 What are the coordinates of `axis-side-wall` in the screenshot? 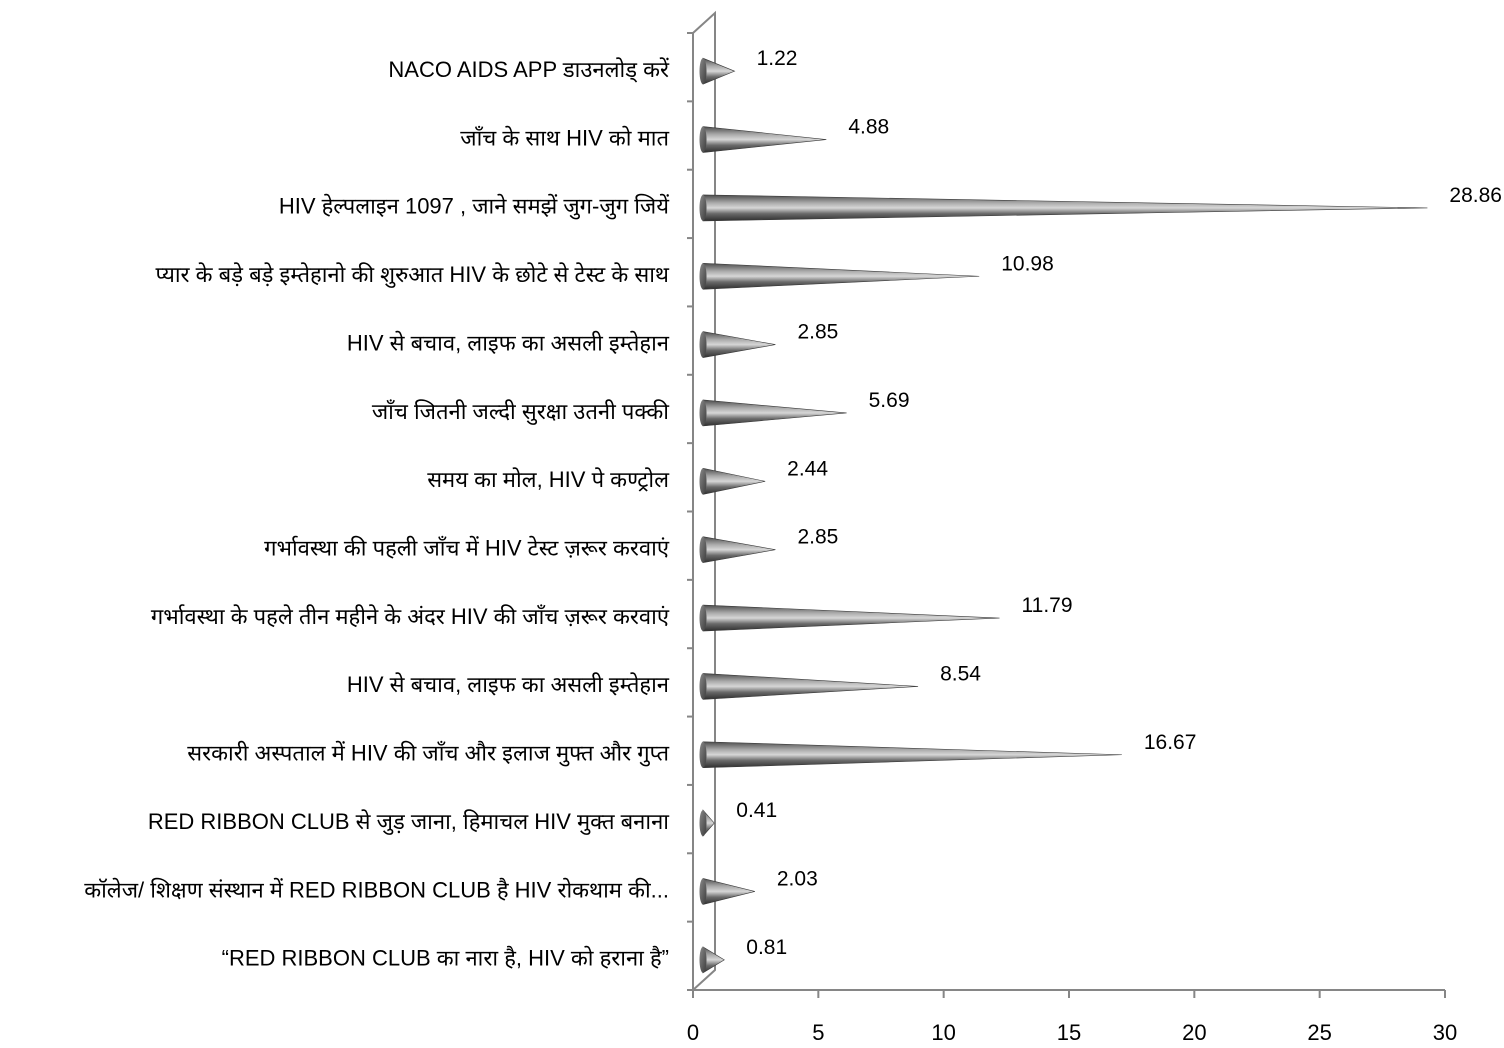 It's located at (704, 501).